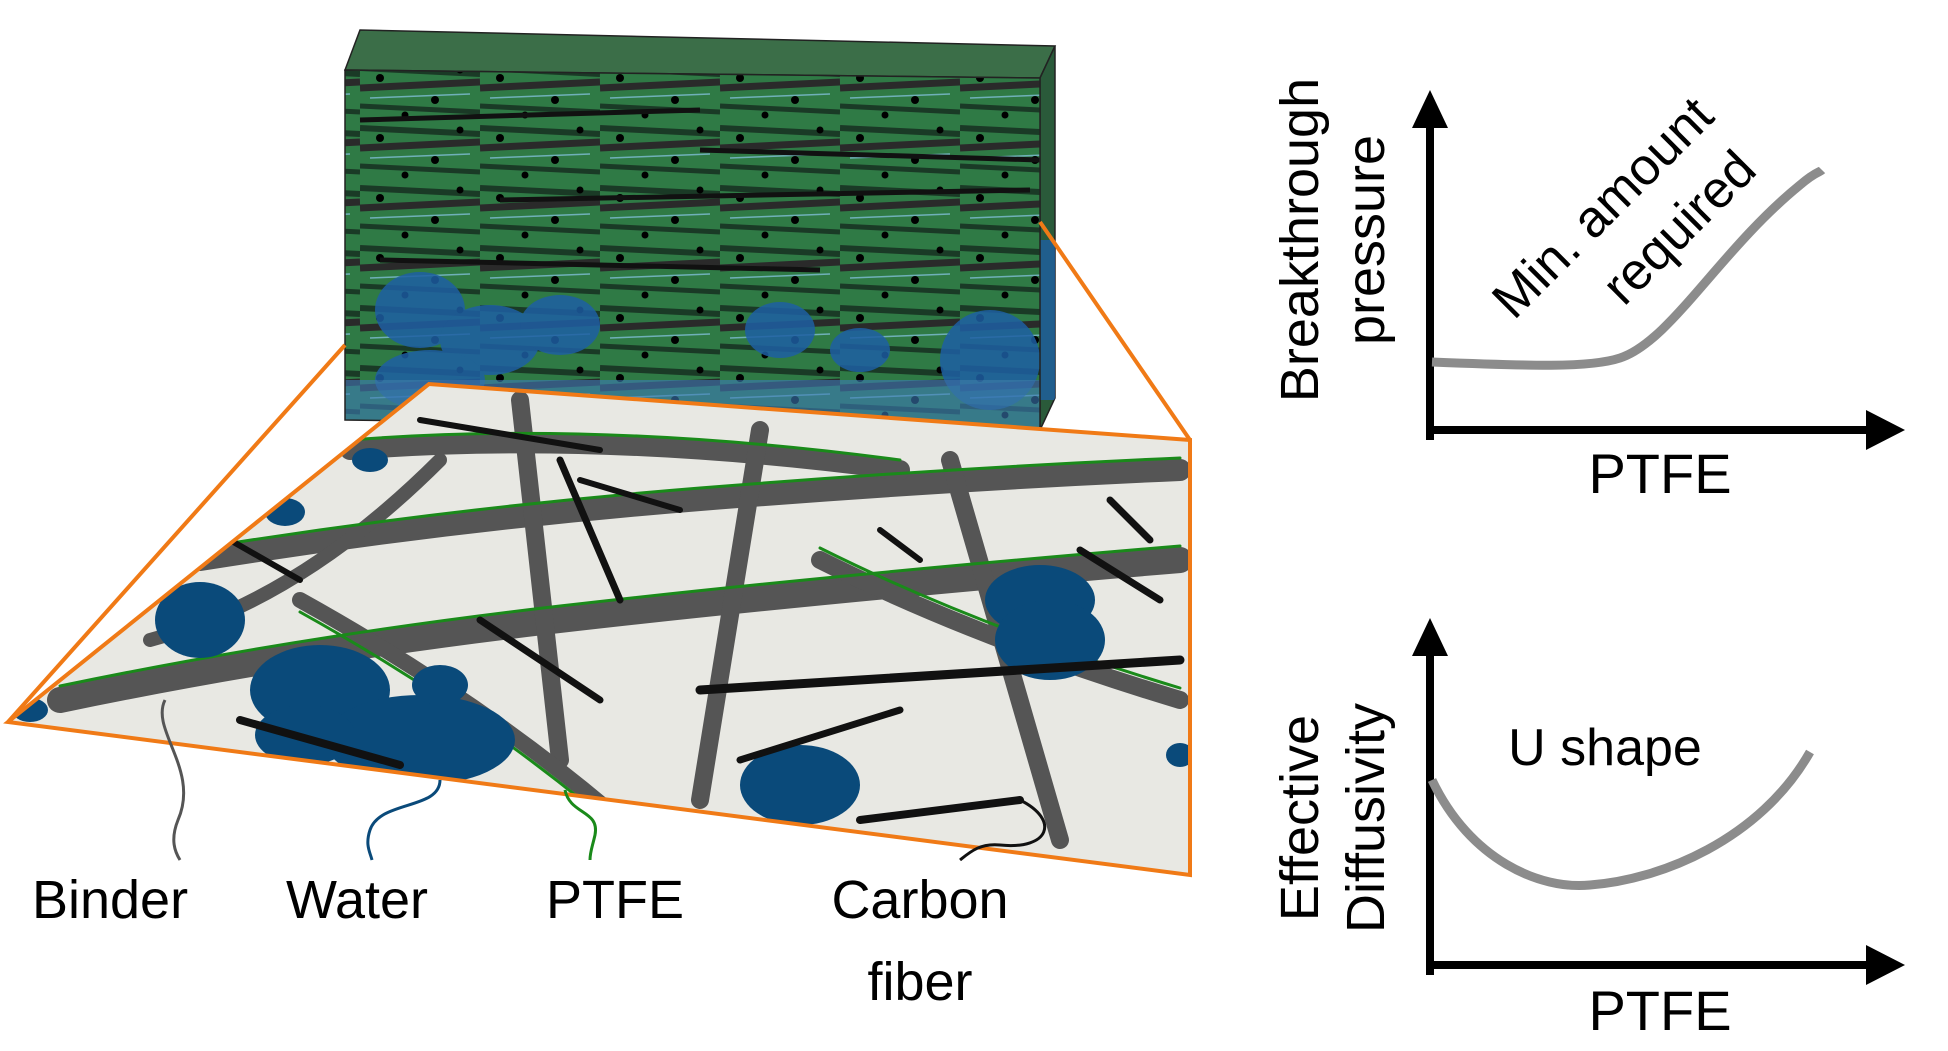 This screenshot has height=1051, width=1948. I want to click on top-xlabel: PTFE, so click(1659, 473).